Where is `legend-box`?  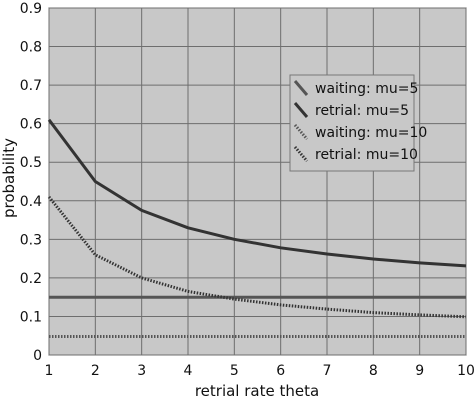
legend-box is located at coordinates (352, 123).